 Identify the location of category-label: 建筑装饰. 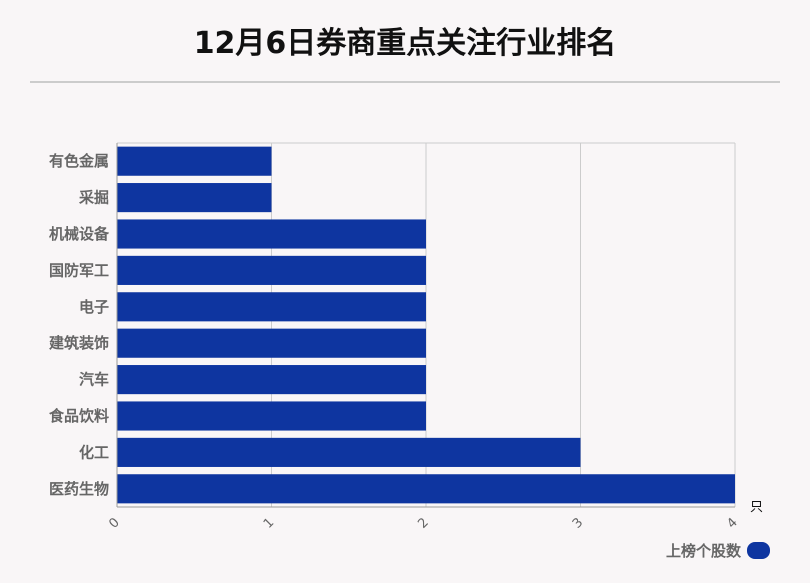
(79, 343).